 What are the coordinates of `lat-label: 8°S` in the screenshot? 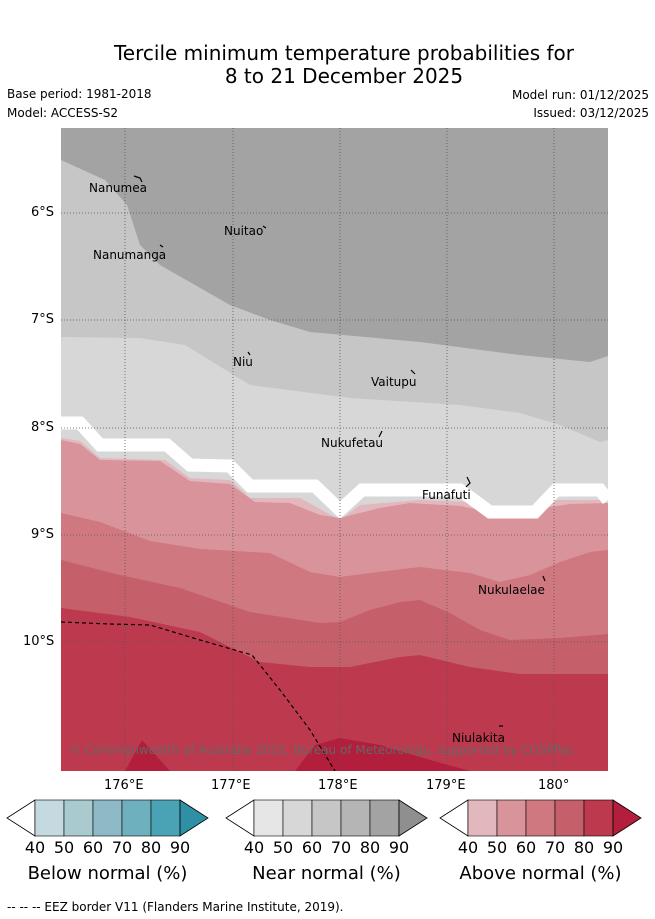 It's located at (43, 427).